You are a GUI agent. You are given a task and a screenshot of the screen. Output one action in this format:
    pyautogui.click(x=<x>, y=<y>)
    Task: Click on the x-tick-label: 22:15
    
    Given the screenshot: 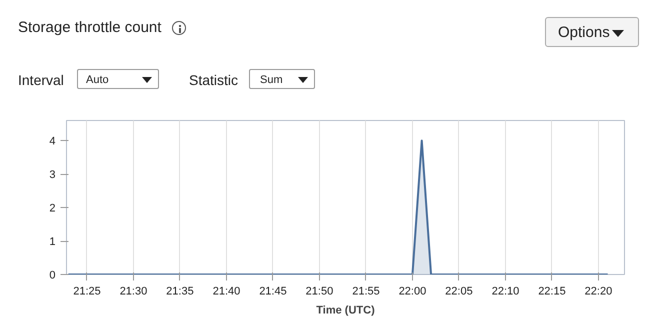 What is the action you would take?
    pyautogui.click(x=552, y=292)
    